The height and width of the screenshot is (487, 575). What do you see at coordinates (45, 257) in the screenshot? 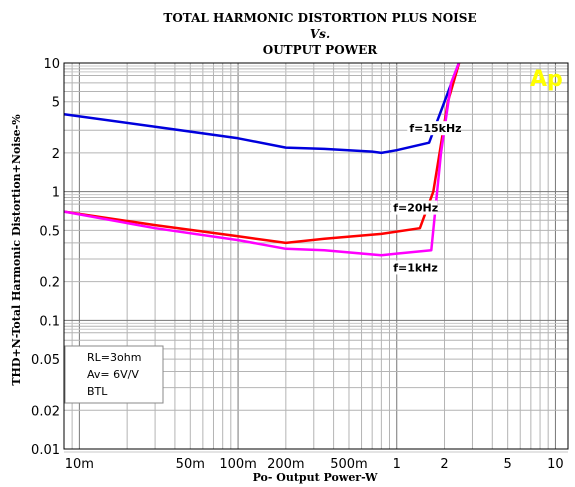
I see `y-tick-labels: 0.01 0.02 0.05 0.1 0.2 0.5 1 2 5 10` at bounding box center [45, 257].